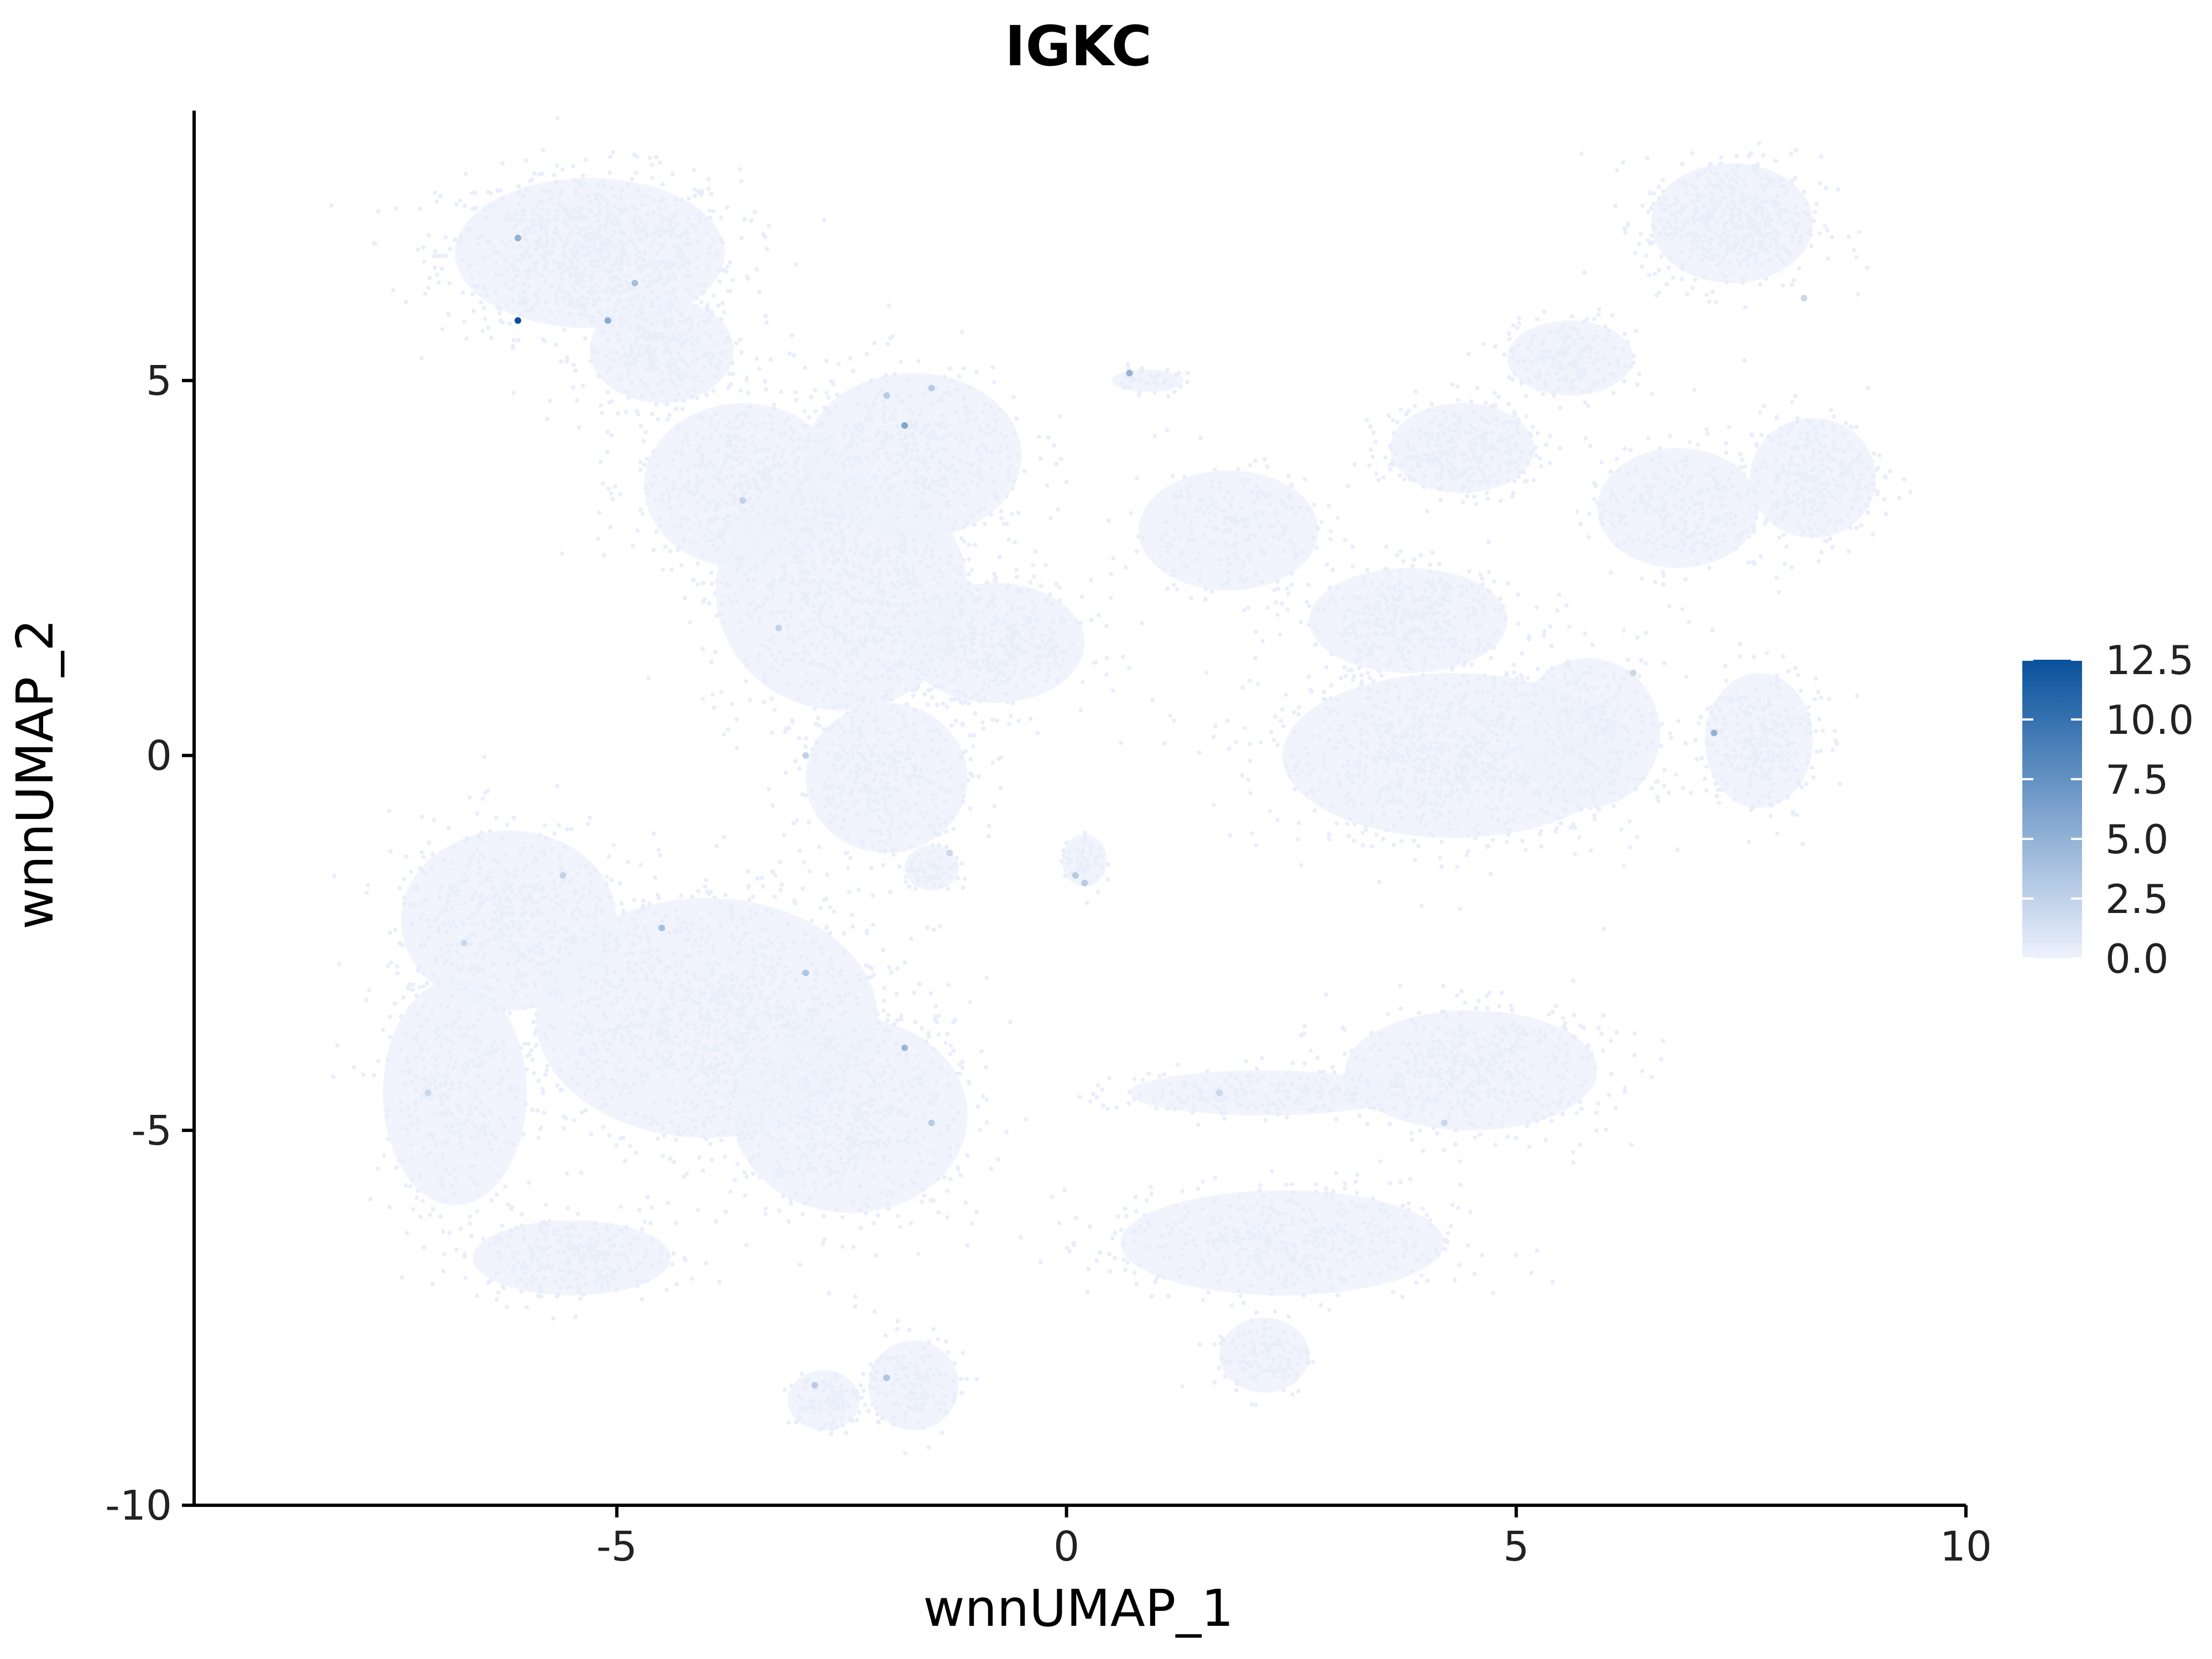 The height and width of the screenshot is (1659, 2212). What do you see at coordinates (578, 268) in the screenshot?
I see `cell-cluster` at bounding box center [578, 268].